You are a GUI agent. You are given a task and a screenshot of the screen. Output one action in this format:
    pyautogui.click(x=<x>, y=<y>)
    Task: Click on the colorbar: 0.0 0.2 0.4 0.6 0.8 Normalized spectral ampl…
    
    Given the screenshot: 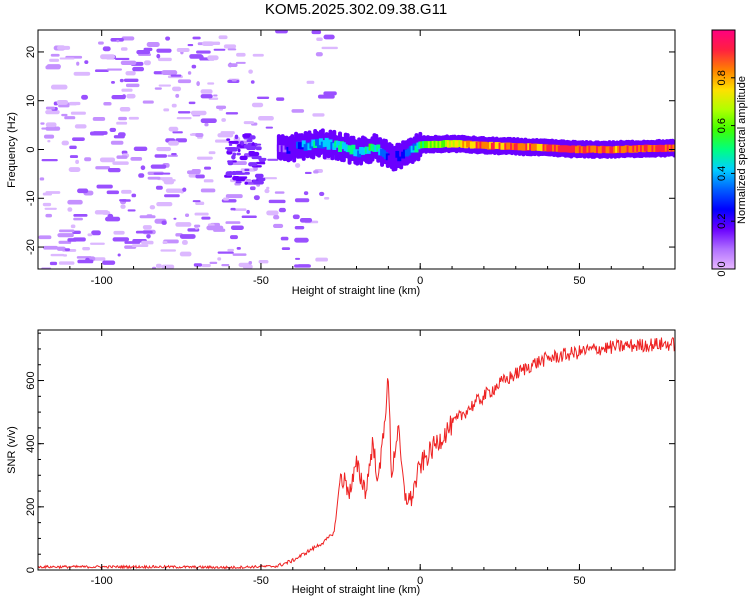 What is the action you would take?
    pyautogui.click(x=729, y=153)
    